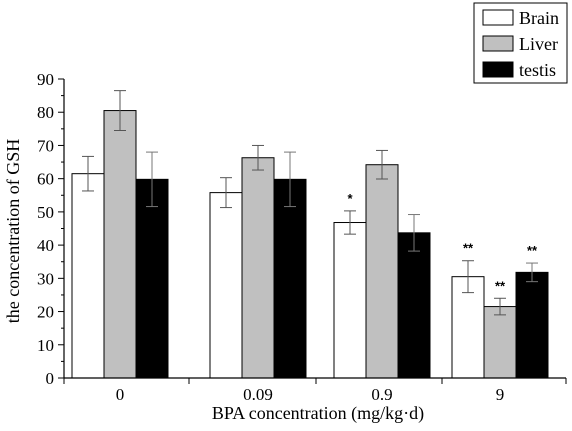 This screenshot has width=572, height=431. What do you see at coordinates (13, 231) in the screenshot?
I see `y-axis-title: the concentration of GSH` at bounding box center [13, 231].